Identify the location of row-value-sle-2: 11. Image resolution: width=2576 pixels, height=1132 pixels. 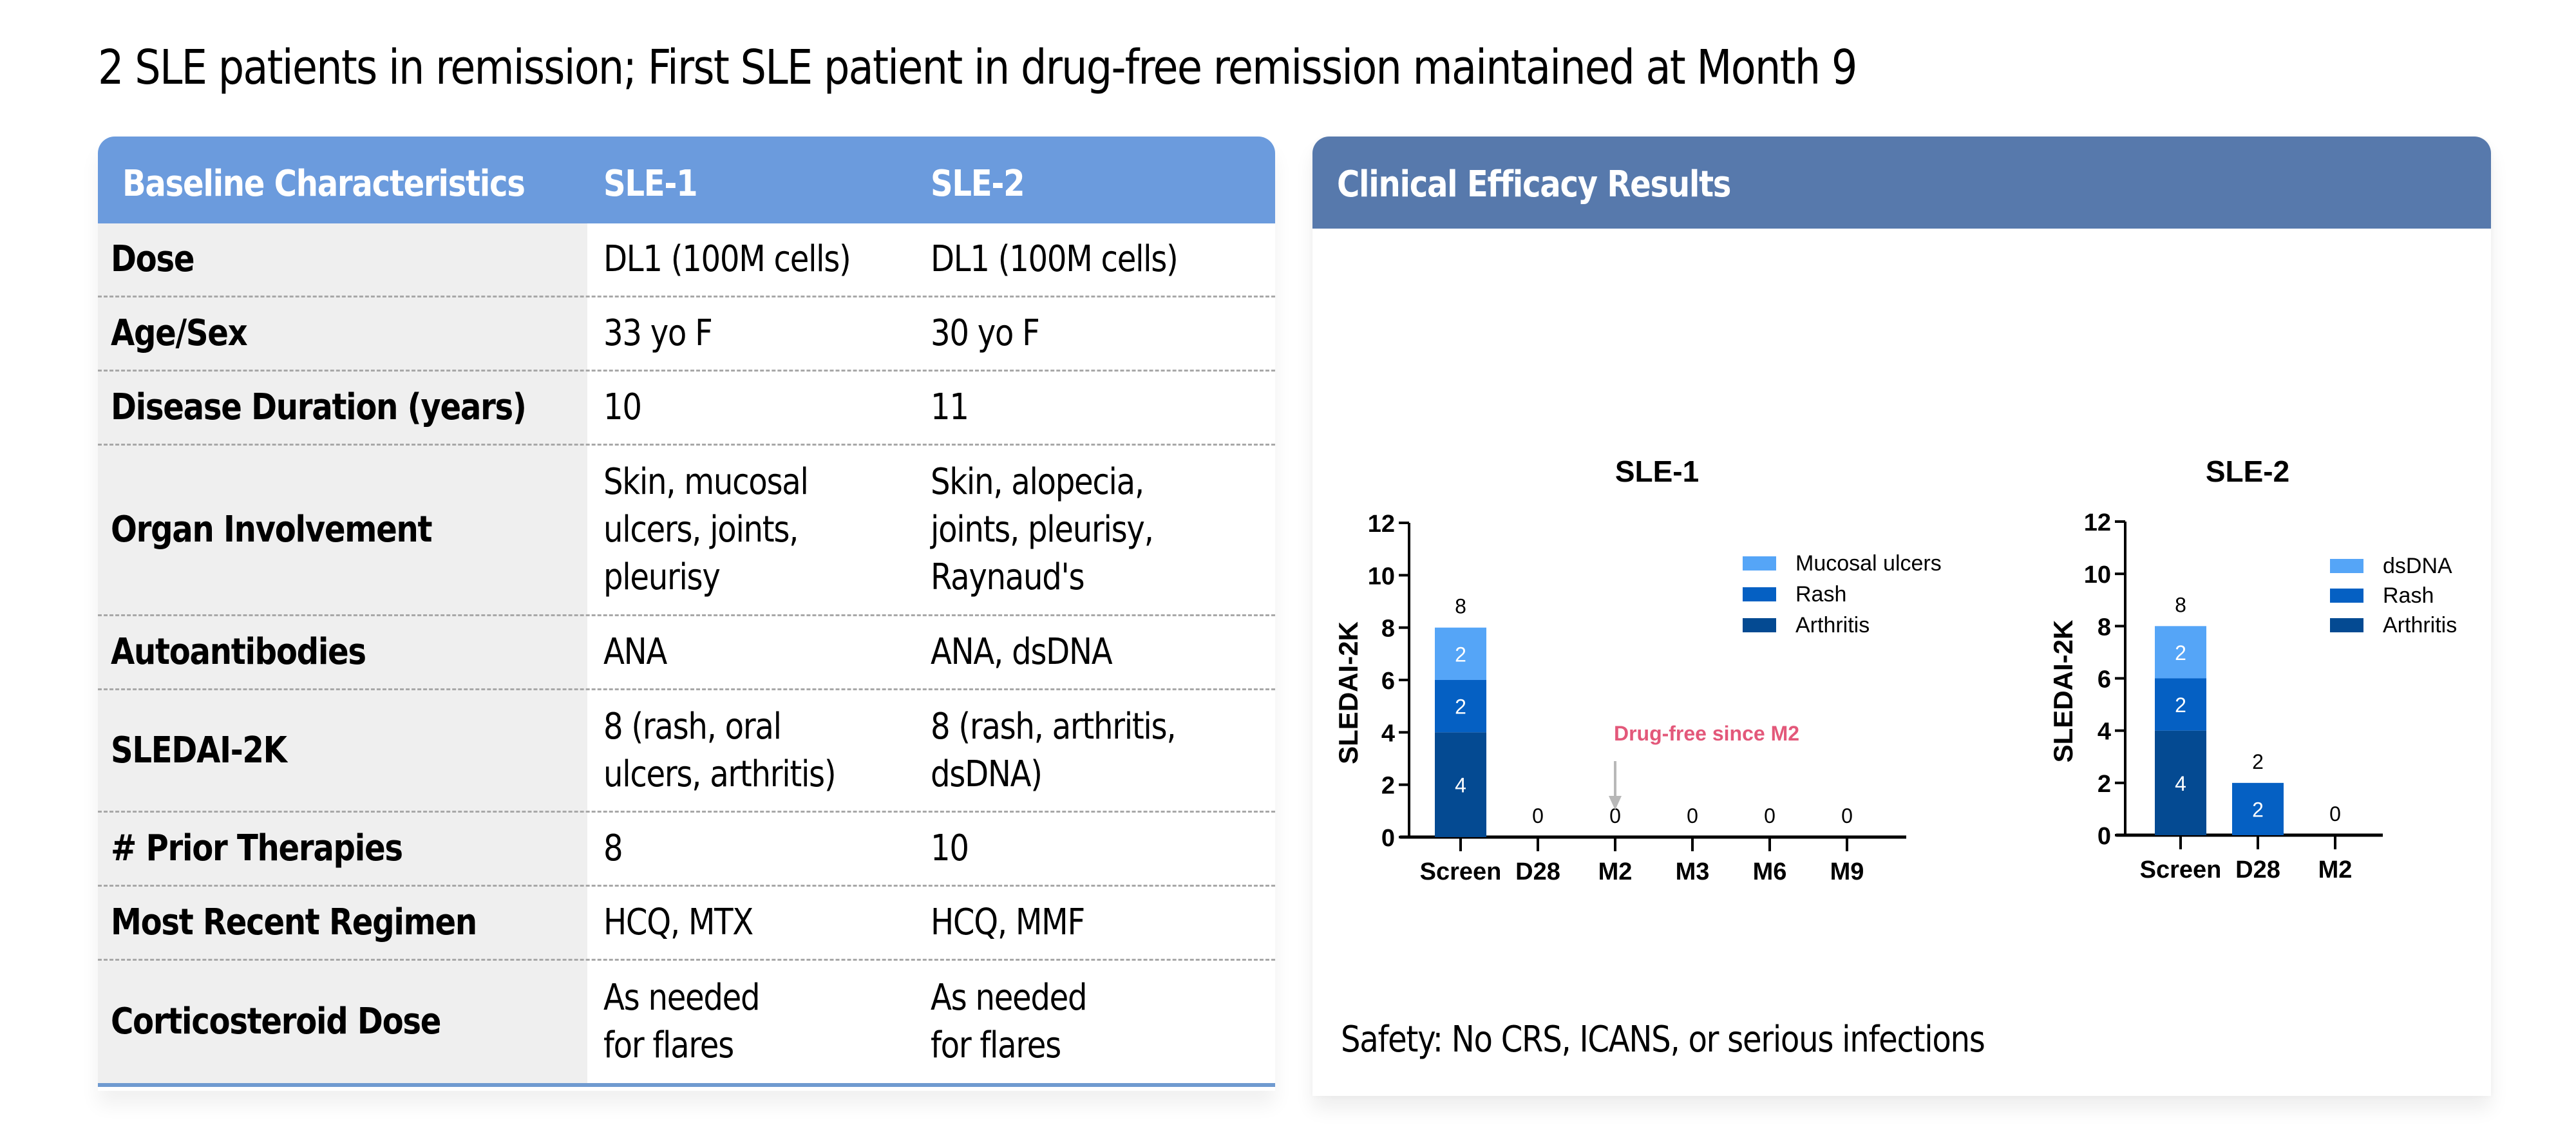
(952, 408).